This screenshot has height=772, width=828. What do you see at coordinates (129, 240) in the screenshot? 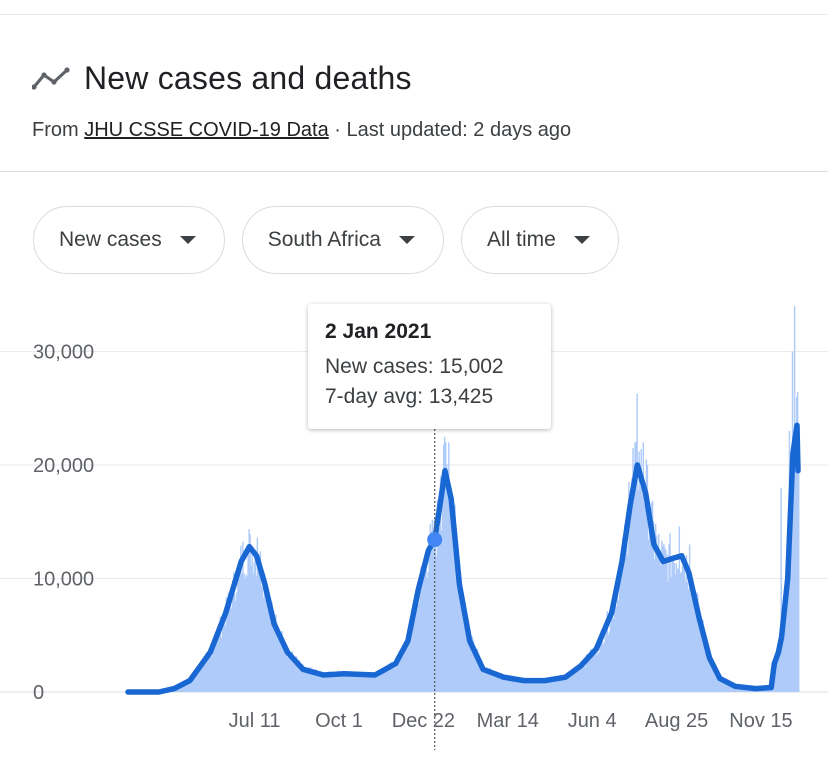
I see `metric-dropdown: New cases` at bounding box center [129, 240].